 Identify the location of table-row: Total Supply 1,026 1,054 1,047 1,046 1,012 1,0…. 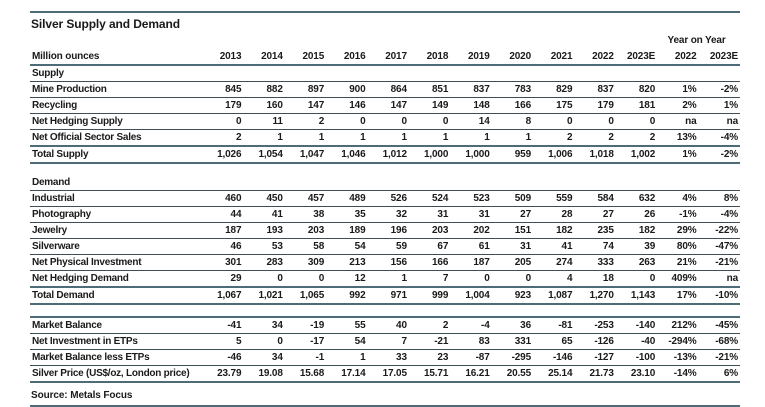
(385, 154).